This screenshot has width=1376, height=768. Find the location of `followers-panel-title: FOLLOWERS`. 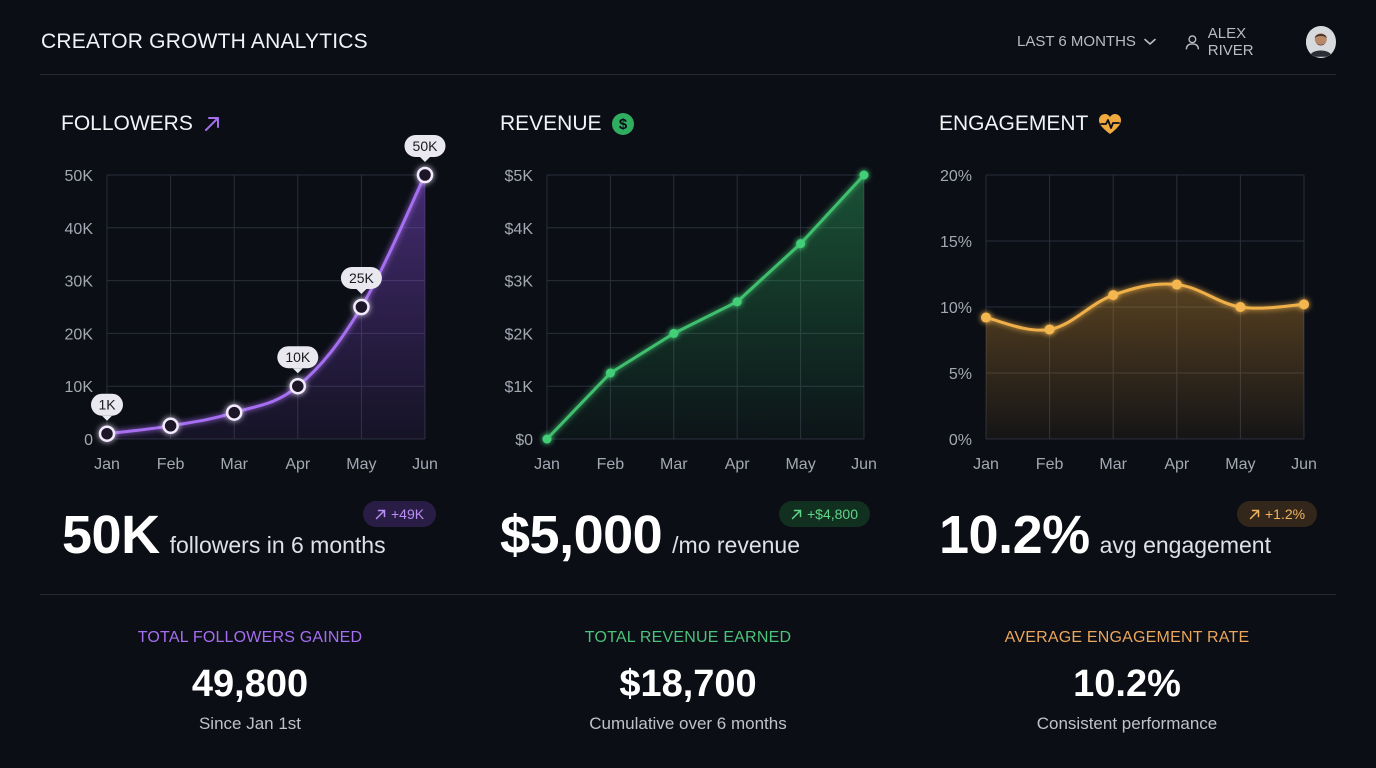

followers-panel-title: FOLLOWERS is located at coordinates (141, 124).